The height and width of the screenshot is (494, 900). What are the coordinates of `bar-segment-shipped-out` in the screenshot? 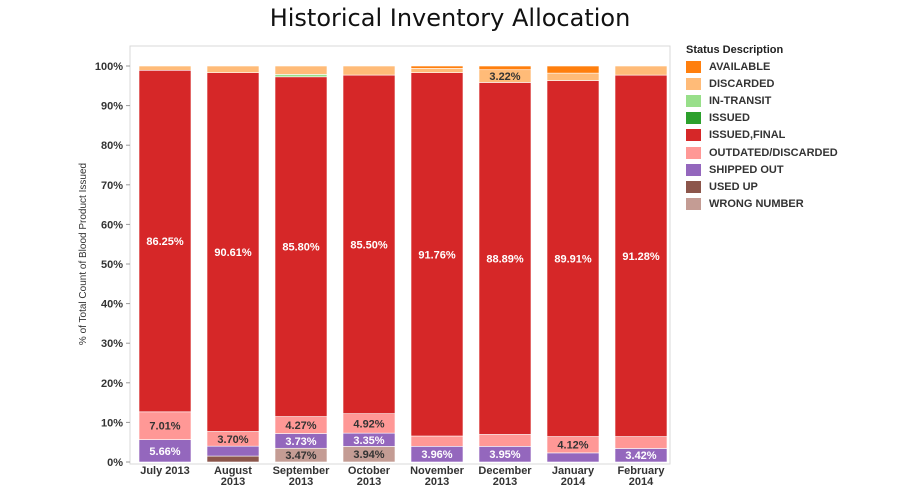 It's located at (573, 457).